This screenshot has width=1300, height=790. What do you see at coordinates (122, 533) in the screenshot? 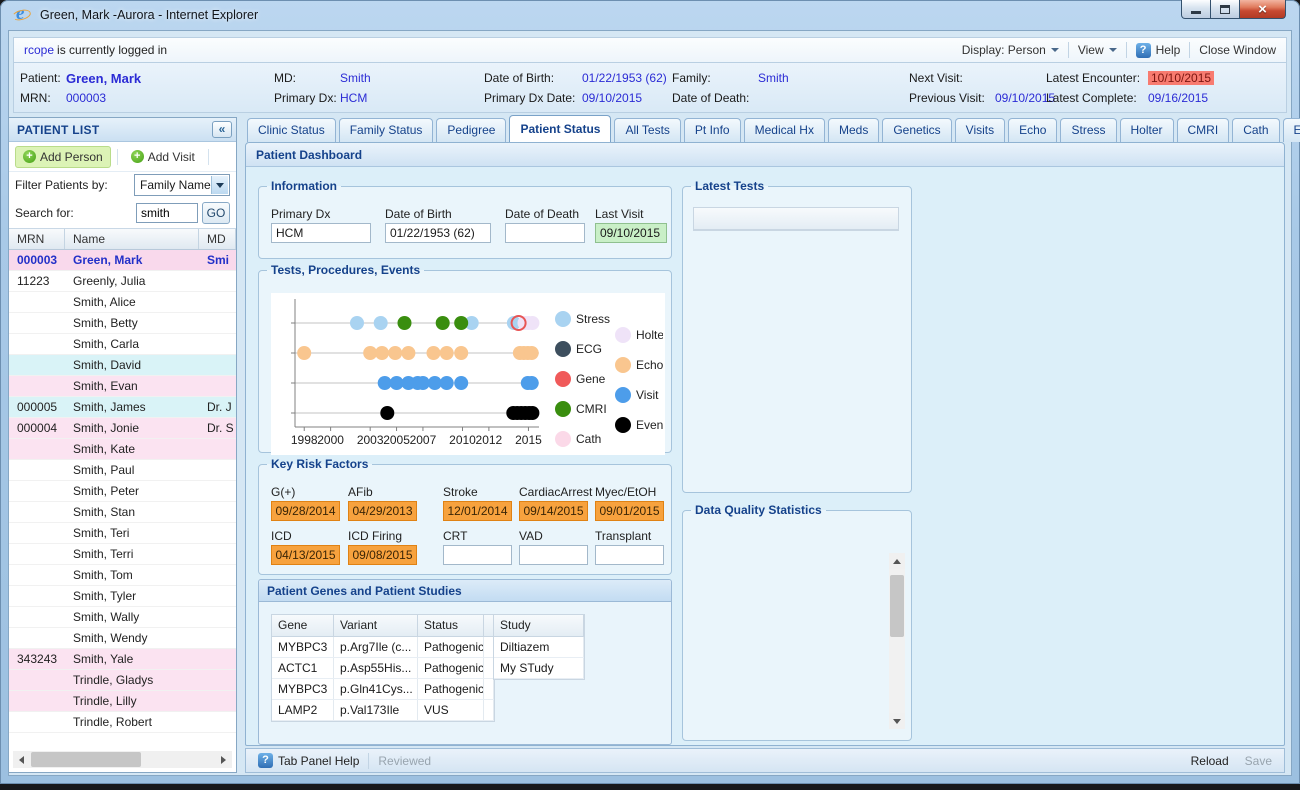
I see `patient-row-smith-teri: Smith, Teri` at bounding box center [122, 533].